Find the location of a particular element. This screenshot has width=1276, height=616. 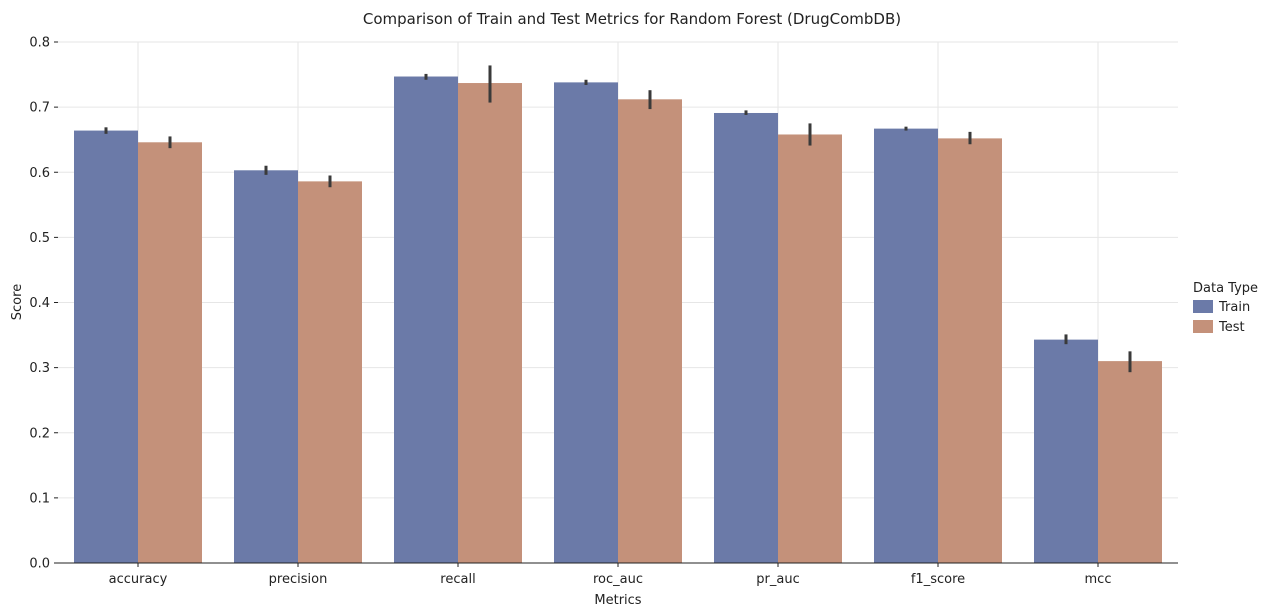

y-axis-ticks: 0.0 0.1 0.2 0.3 0.4 0.5 0.6 0.7 0.8 is located at coordinates (43, 304).